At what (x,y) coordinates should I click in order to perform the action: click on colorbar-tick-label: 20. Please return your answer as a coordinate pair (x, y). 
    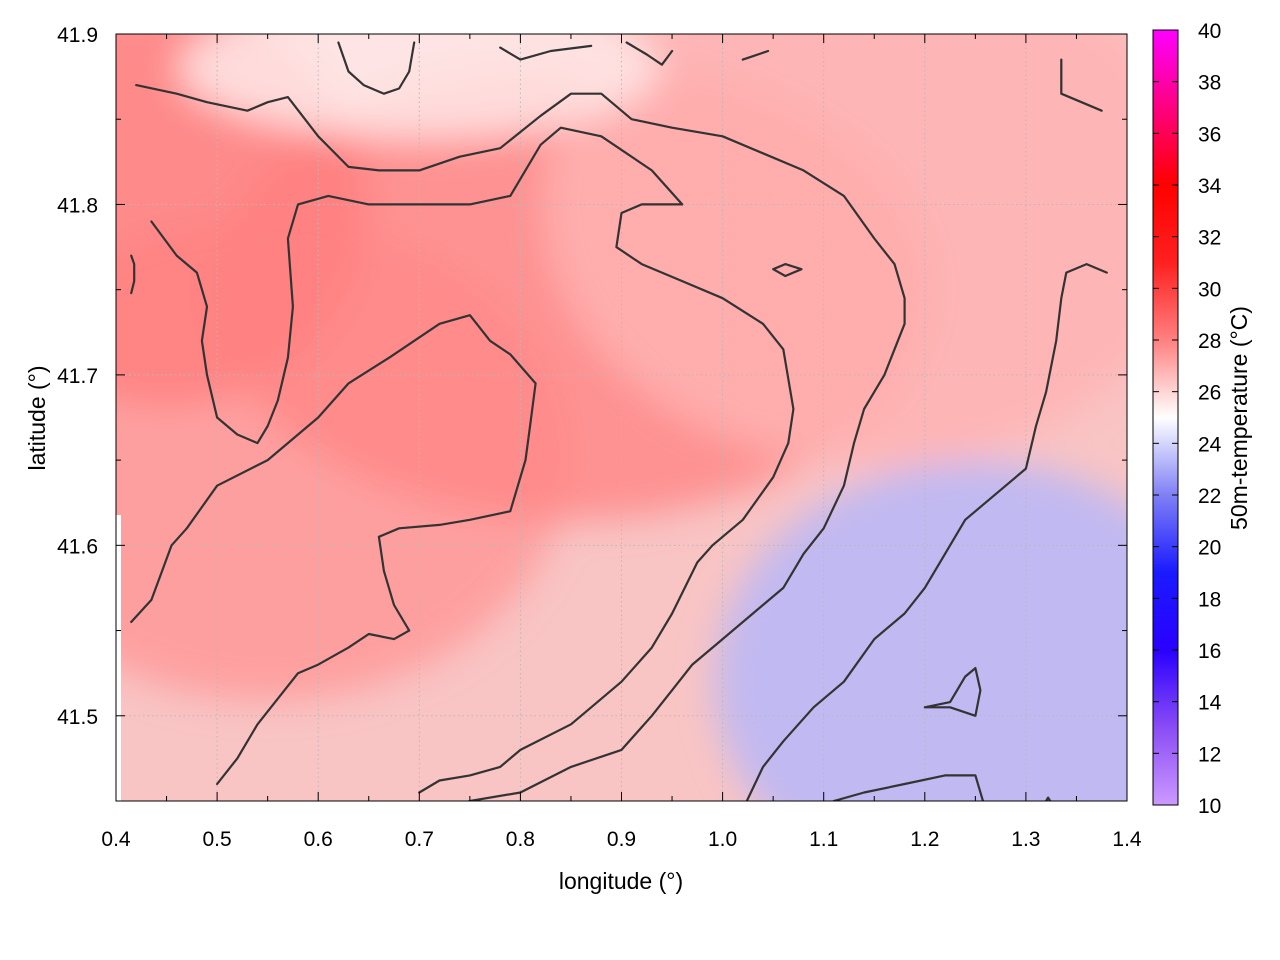
    Looking at the image, I should click on (1209, 548).